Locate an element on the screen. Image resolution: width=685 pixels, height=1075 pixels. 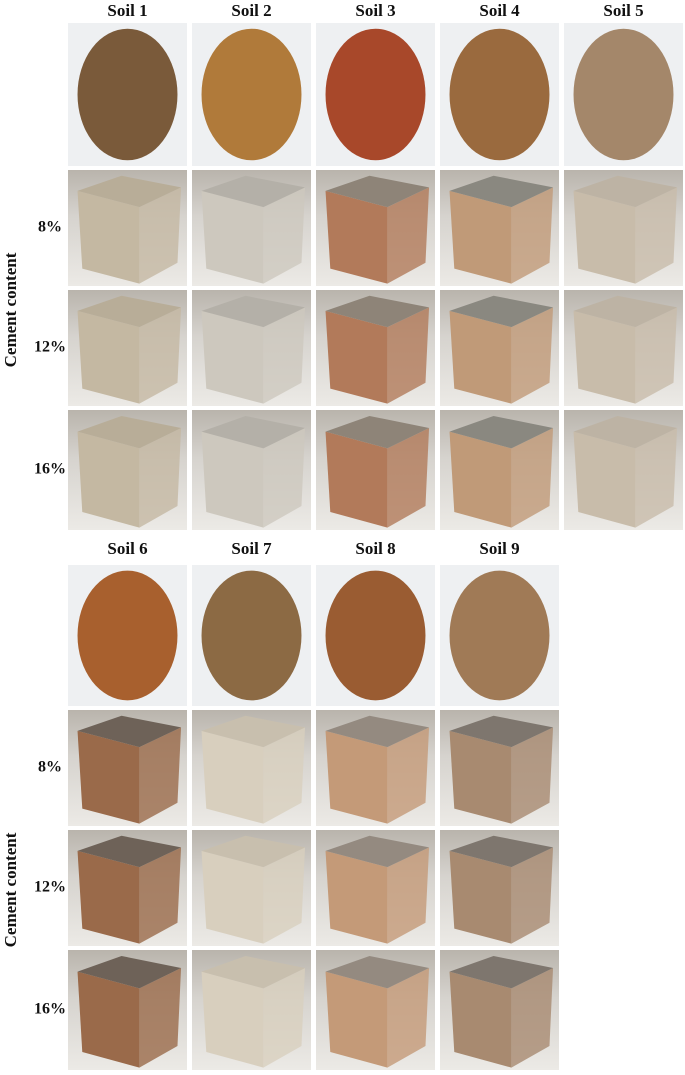
soil-label: Soil 4 is located at coordinates (499, 10).